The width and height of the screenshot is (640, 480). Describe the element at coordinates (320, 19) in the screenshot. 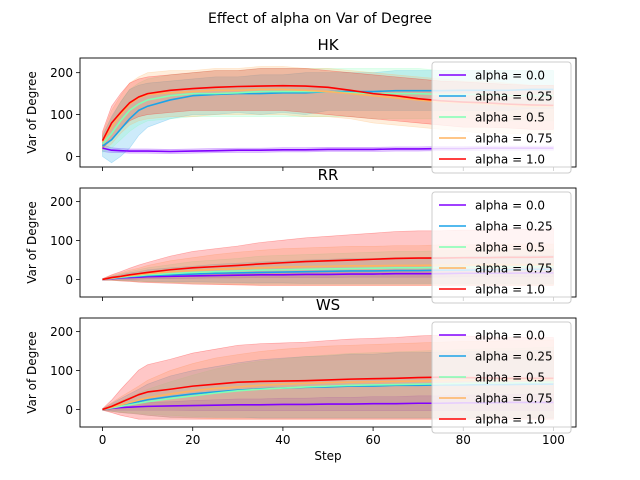

I see `figure-suptitle: Effect of alpha on Var of Degree` at that location.